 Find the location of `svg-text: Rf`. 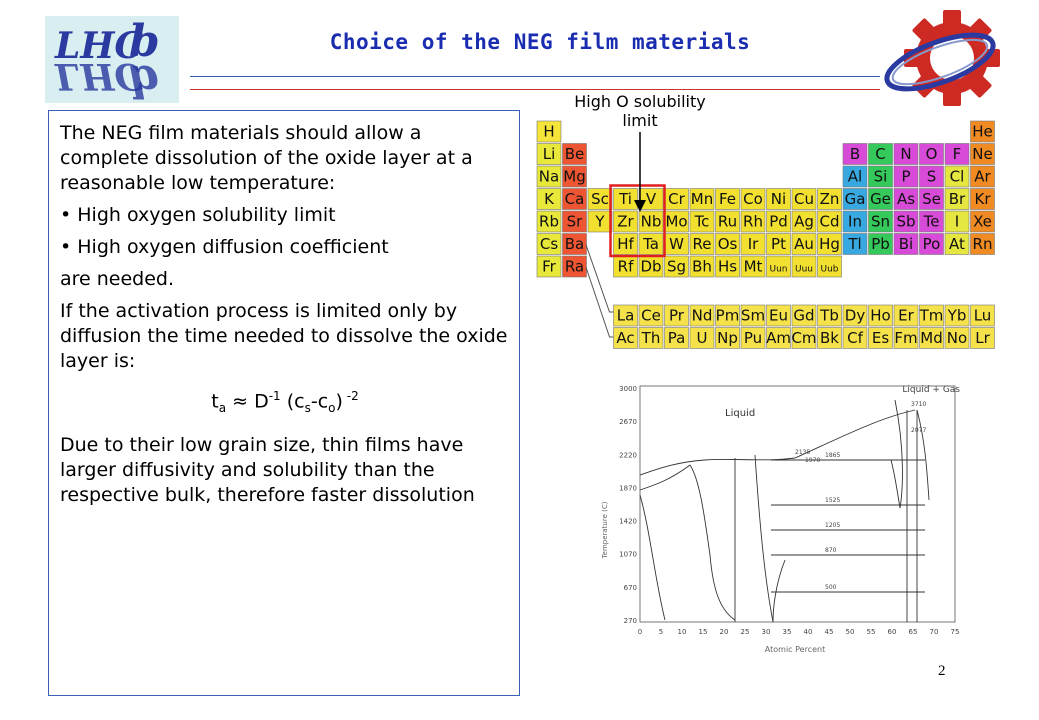

svg-text: Rf is located at coordinates (626, 266).